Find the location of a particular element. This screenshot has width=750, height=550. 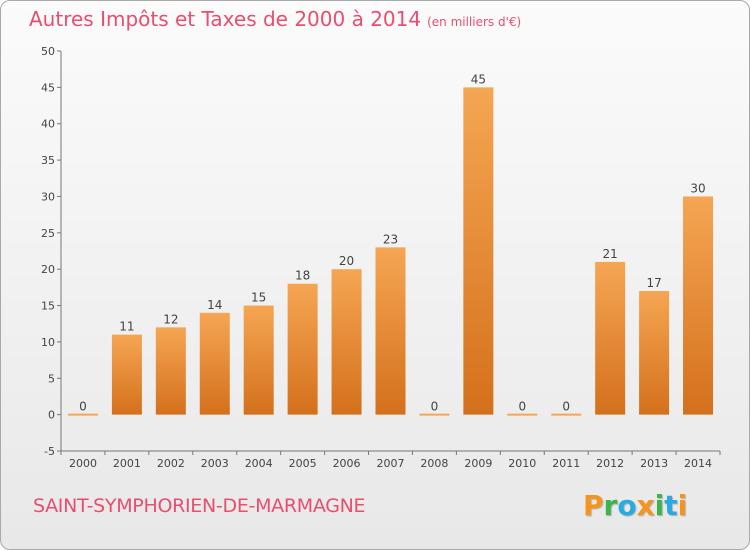

x-tick-label: 2006 is located at coordinates (347, 463).